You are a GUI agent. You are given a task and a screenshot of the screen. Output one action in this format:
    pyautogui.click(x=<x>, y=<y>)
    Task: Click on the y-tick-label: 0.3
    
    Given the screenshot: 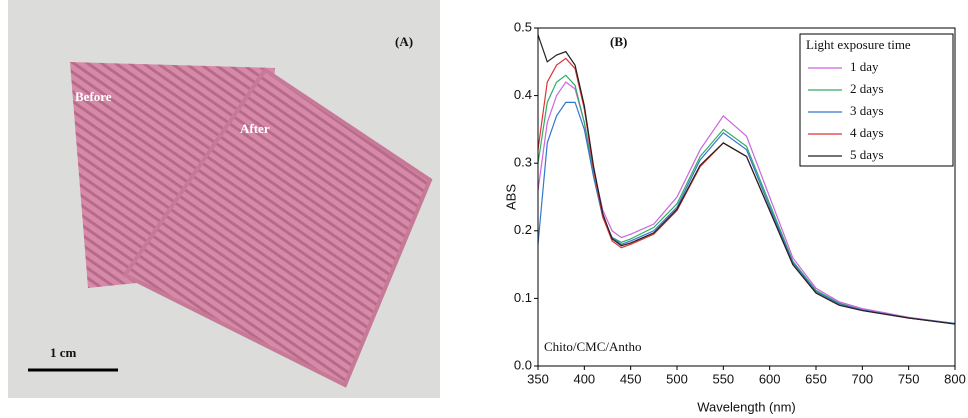 What is the action you would take?
    pyautogui.click(x=523, y=162)
    